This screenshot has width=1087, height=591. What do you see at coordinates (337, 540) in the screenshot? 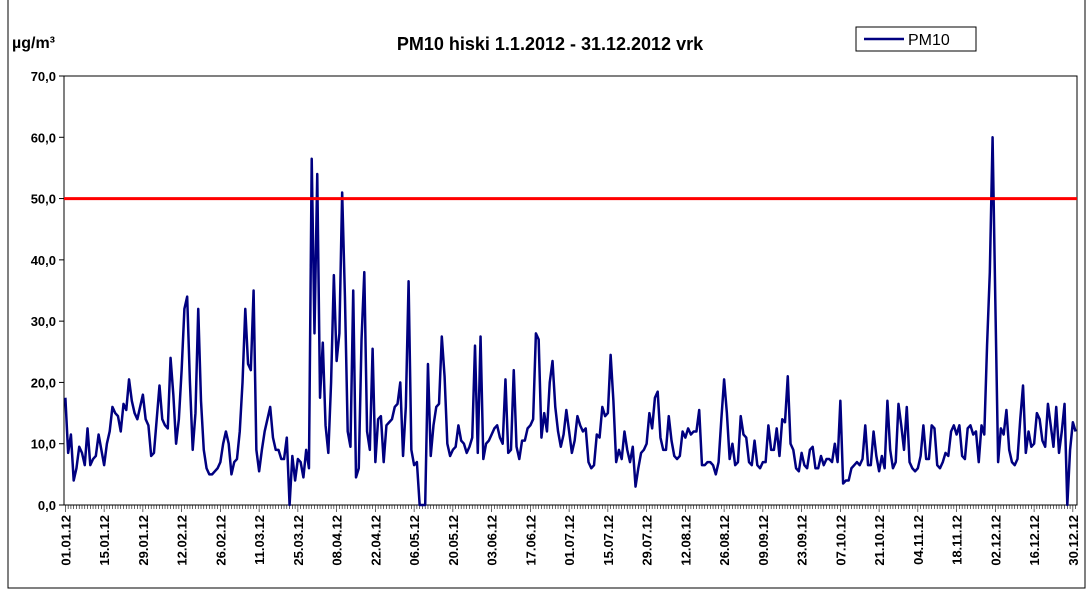
I see `x-tick-label: 08.04.12` at bounding box center [337, 540].